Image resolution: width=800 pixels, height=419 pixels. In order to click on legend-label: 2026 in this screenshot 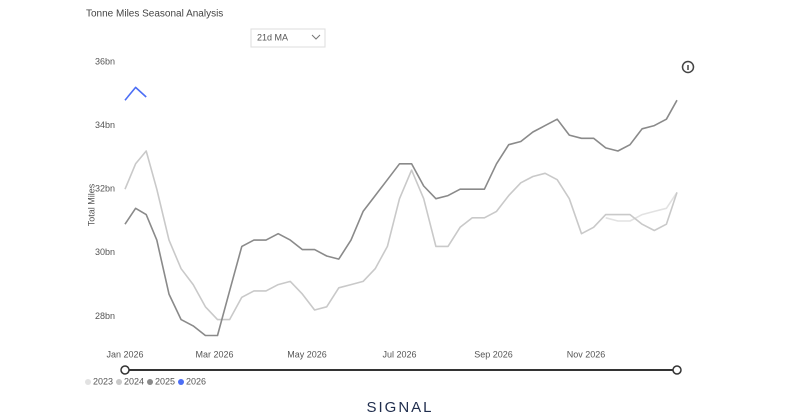, I will do `click(196, 381)`.